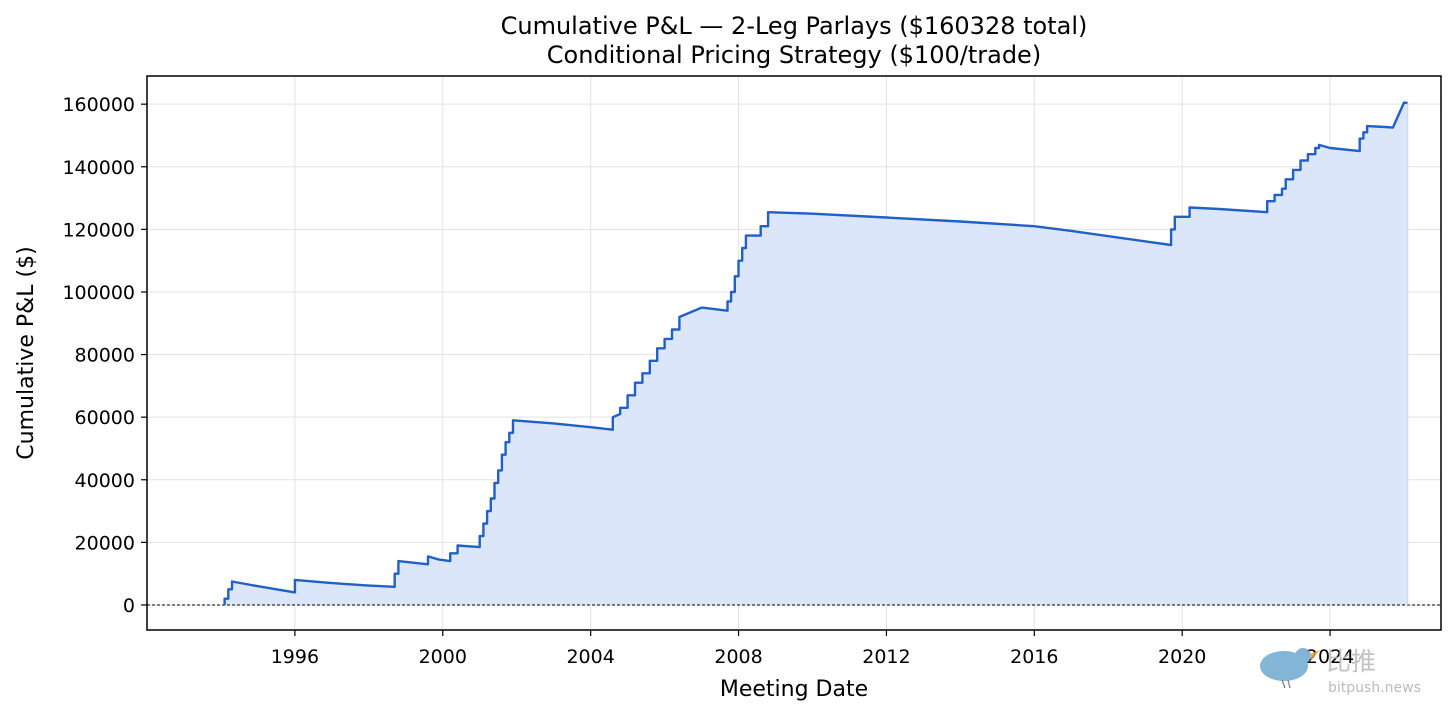 This screenshot has height=715, width=1456. What do you see at coordinates (105, 543) in the screenshot?
I see `y-tick-label: 20000` at bounding box center [105, 543].